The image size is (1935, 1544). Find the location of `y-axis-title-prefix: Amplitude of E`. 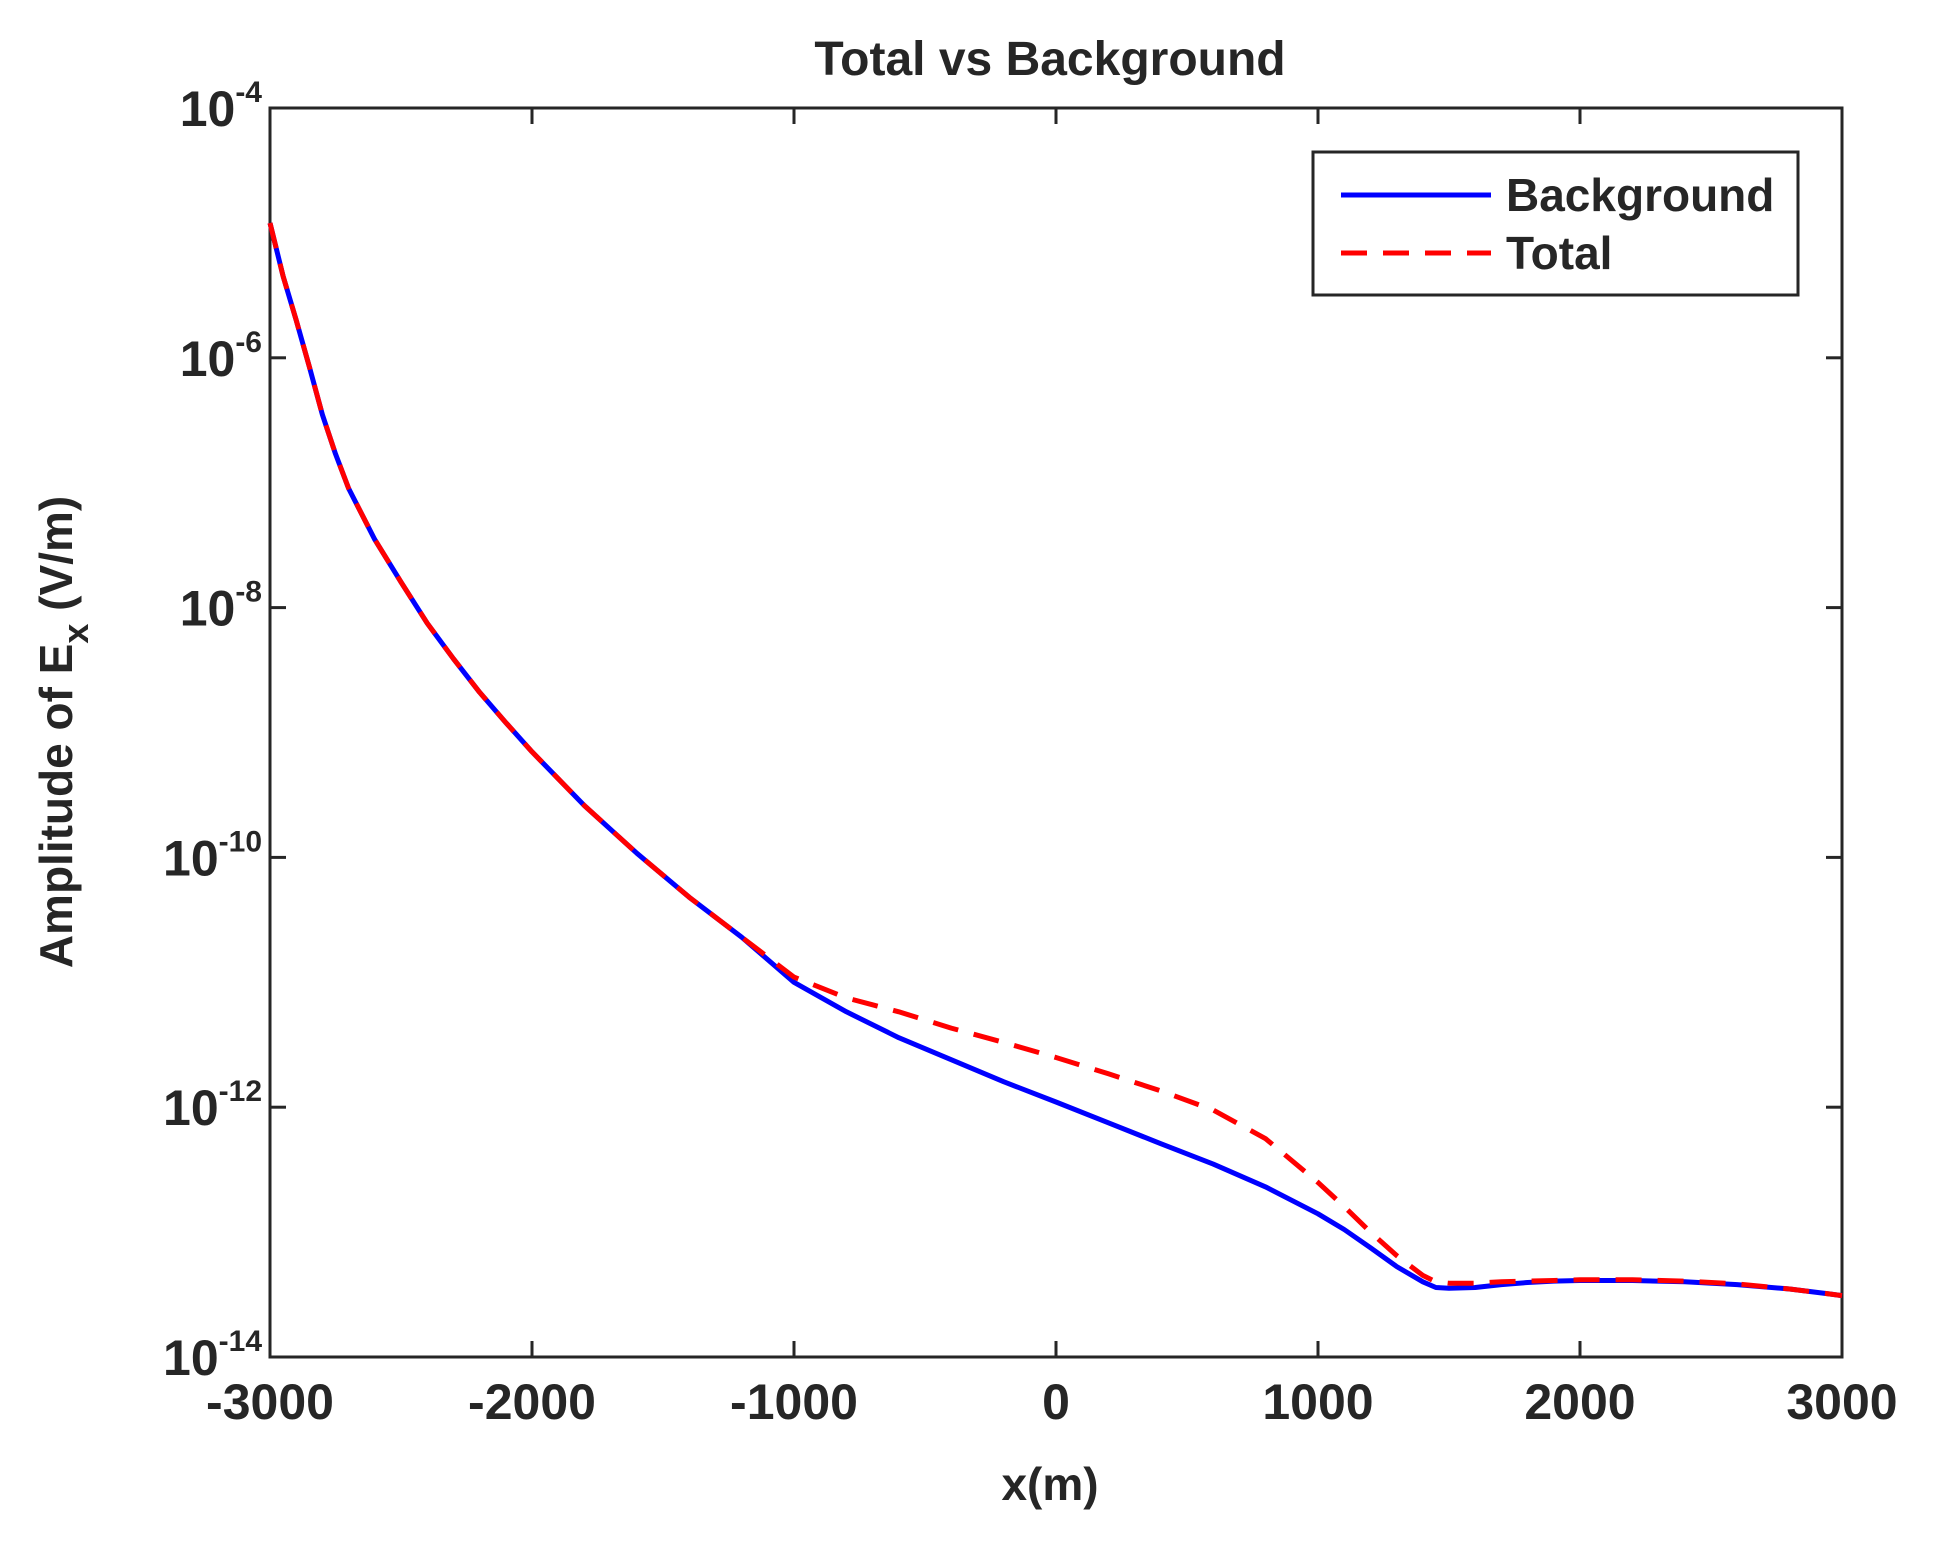

y-axis-title-prefix: Amplitude of E is located at coordinates (56, 806).